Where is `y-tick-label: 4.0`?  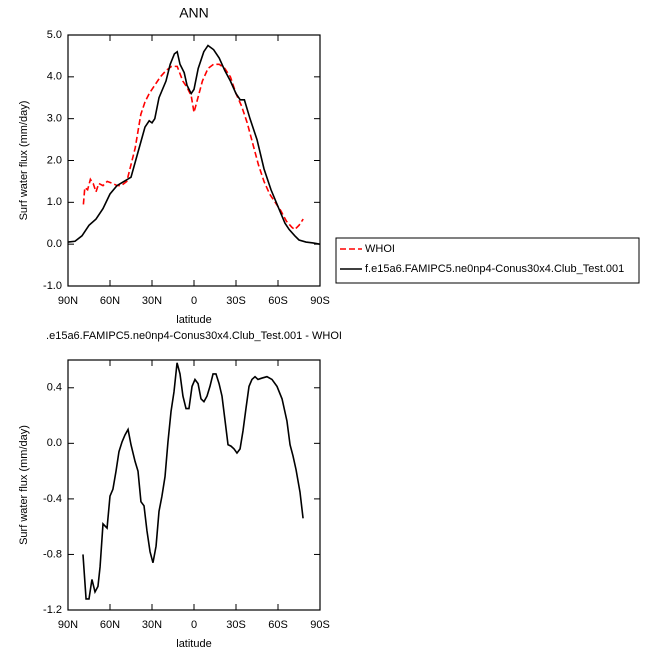 y-tick-label: 4.0 is located at coordinates (54, 77).